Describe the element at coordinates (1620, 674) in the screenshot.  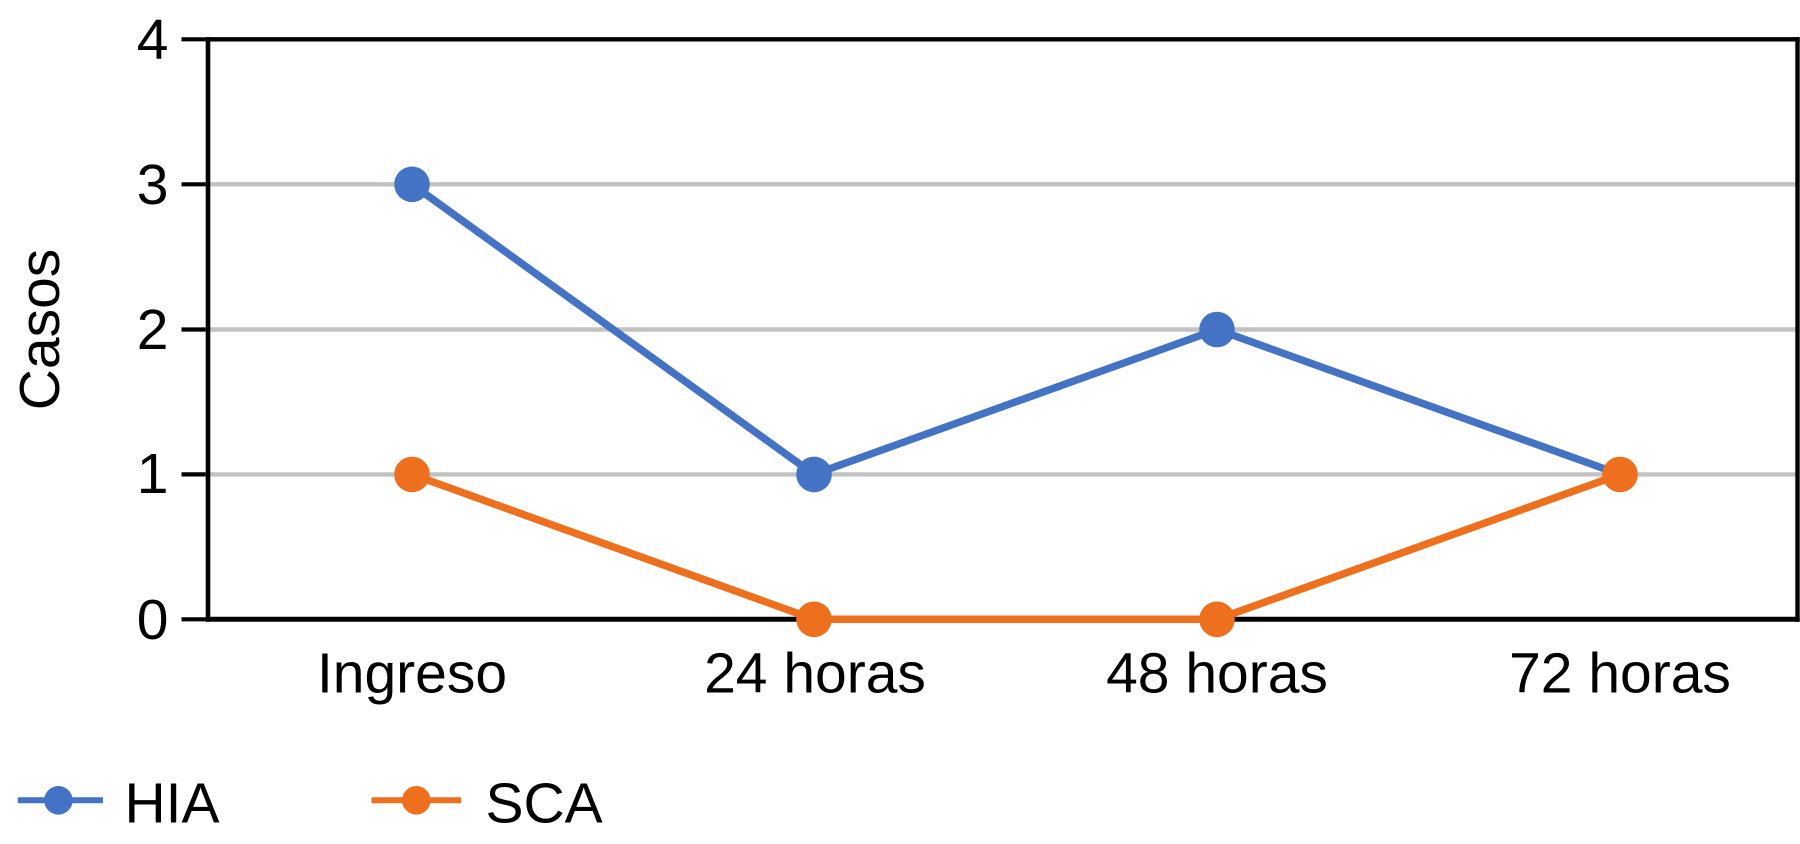
I see `svg-text: 72 horas` at that location.